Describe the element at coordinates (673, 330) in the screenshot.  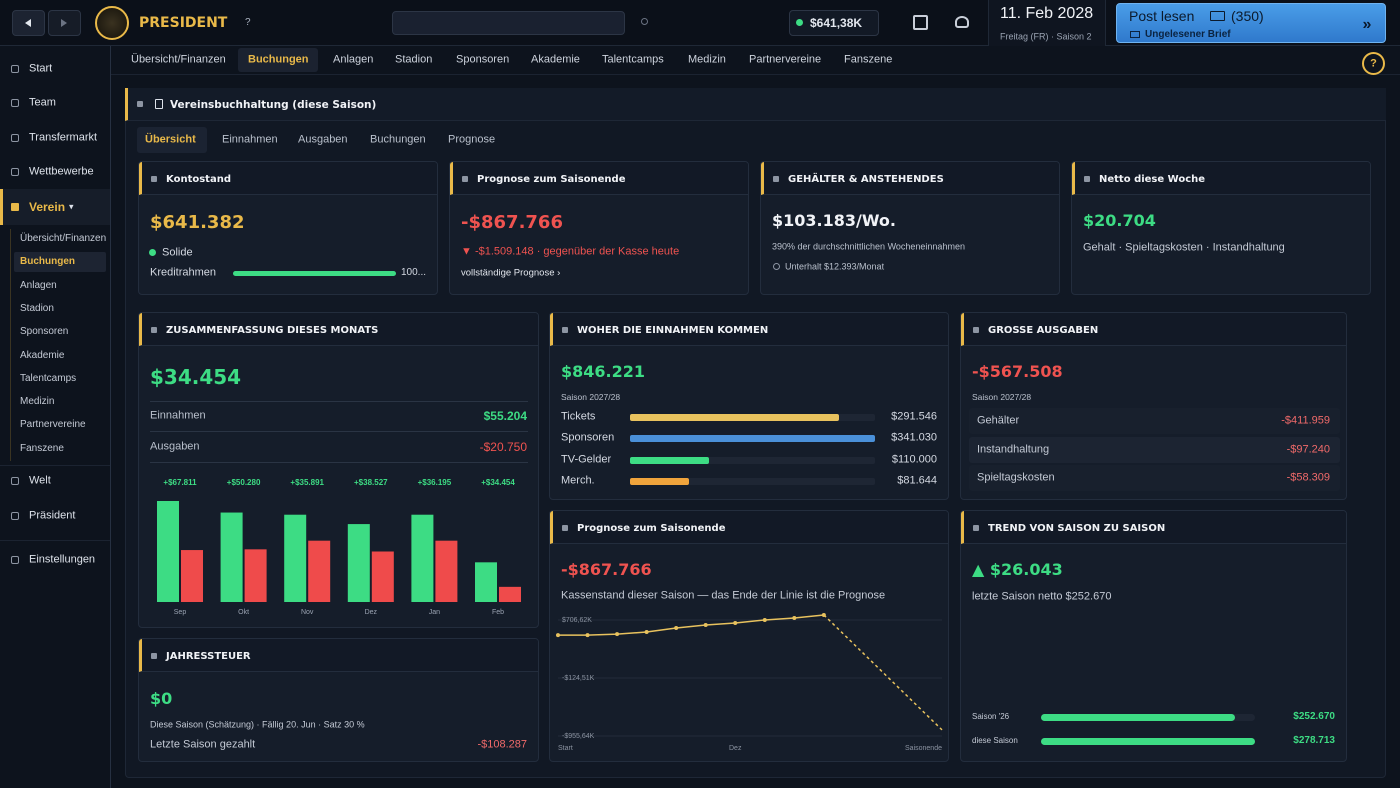
I see `card-title: WOHER DIE EINNAHMEN KOMMEN` at that location.